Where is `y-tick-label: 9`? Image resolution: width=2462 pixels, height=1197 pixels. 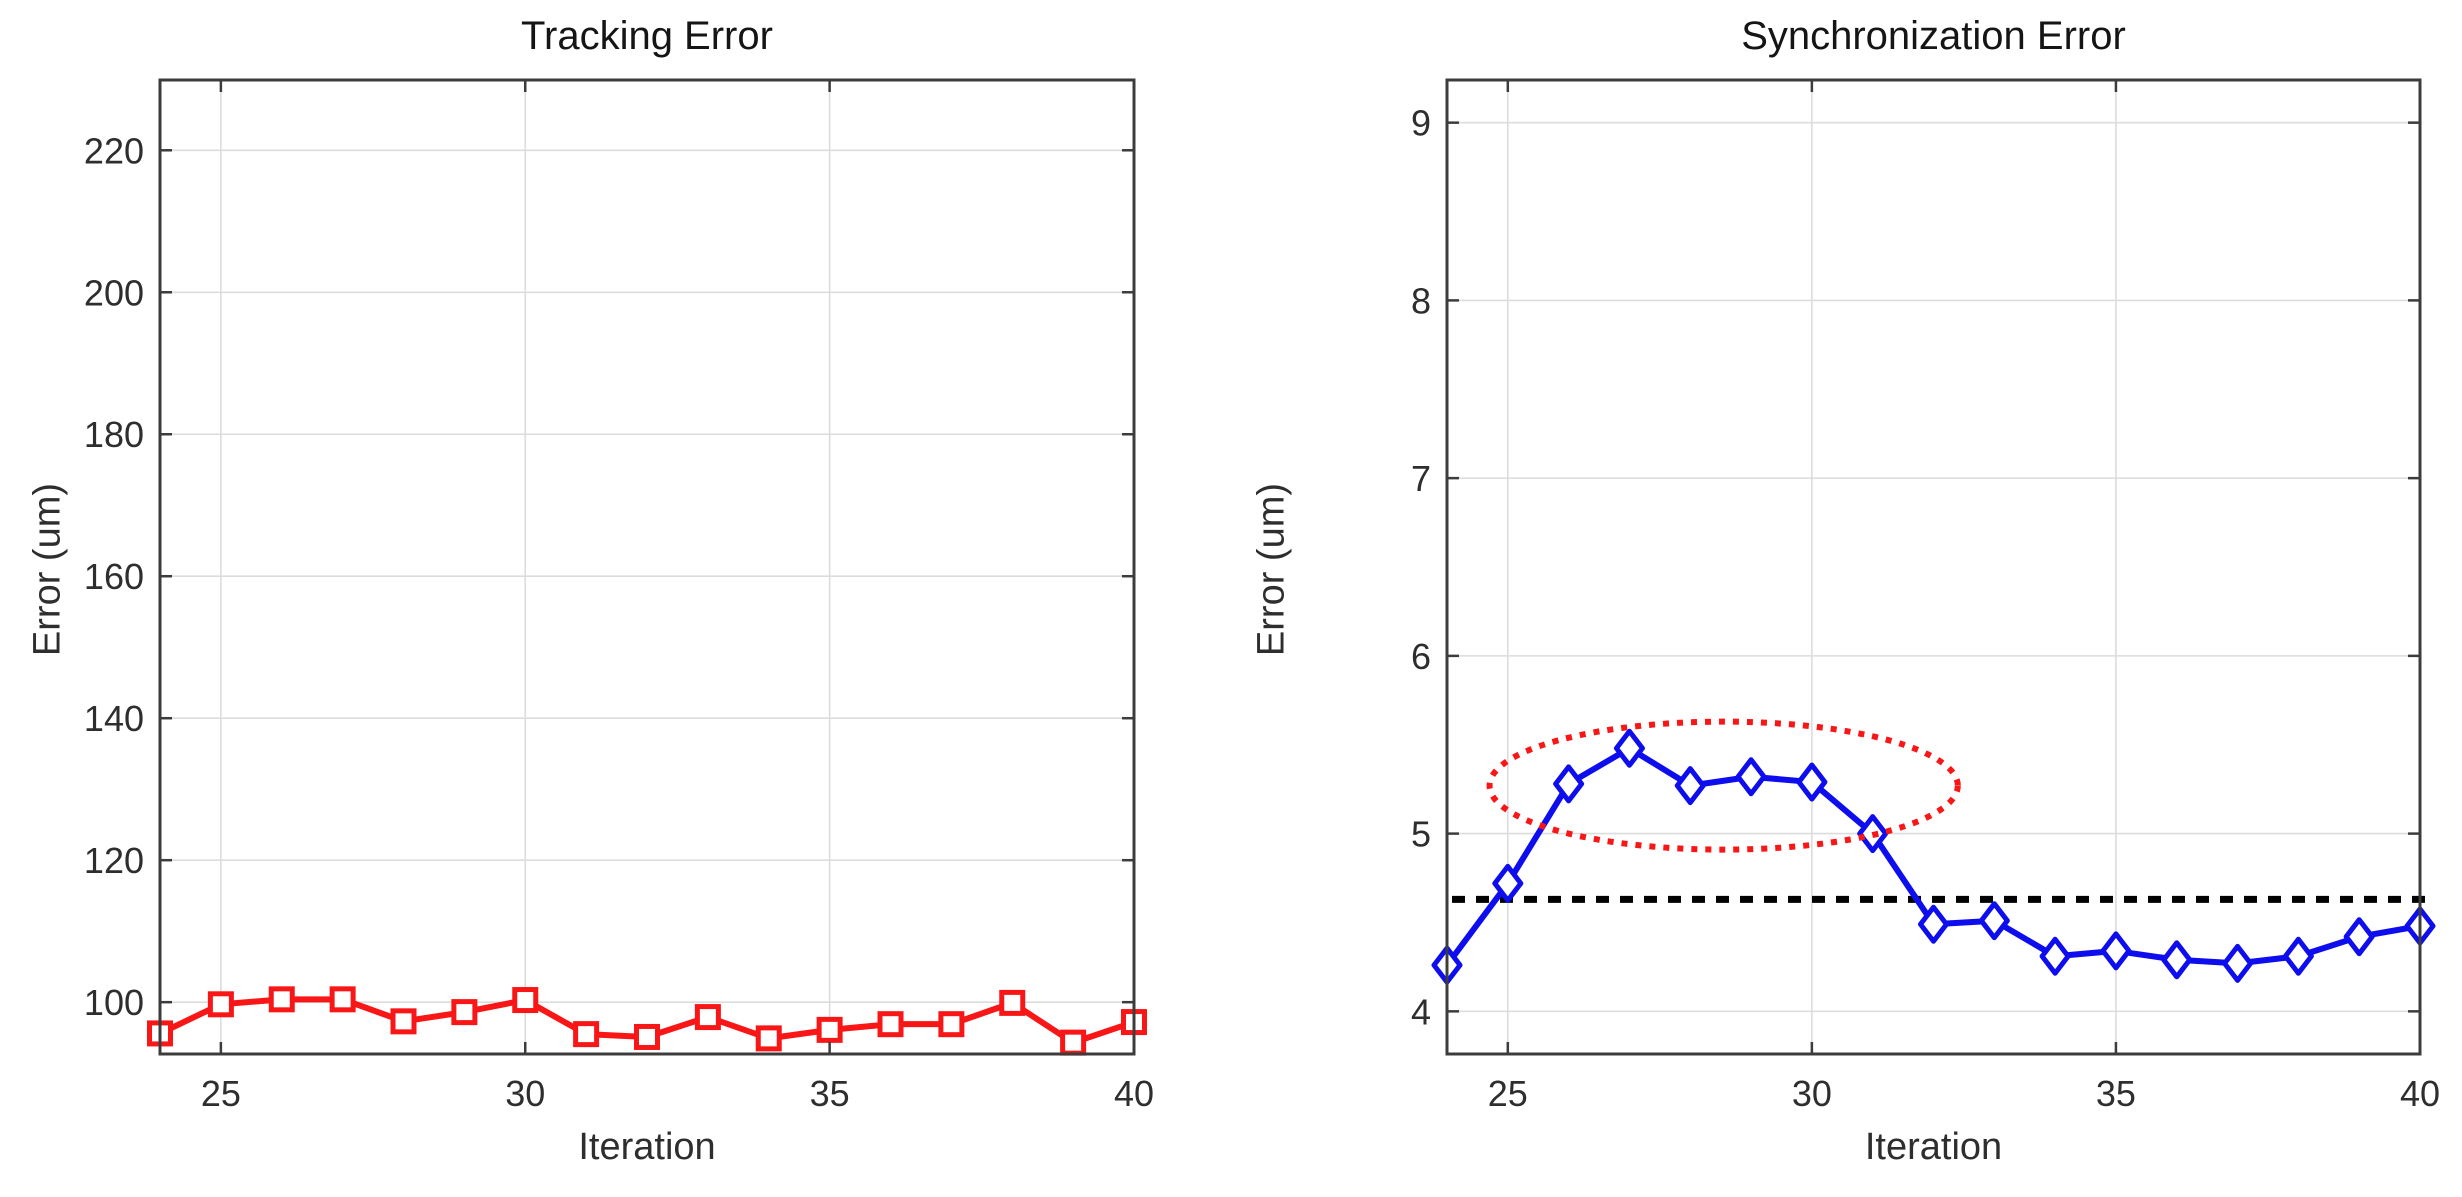 y-tick-label: 9 is located at coordinates (1421, 123).